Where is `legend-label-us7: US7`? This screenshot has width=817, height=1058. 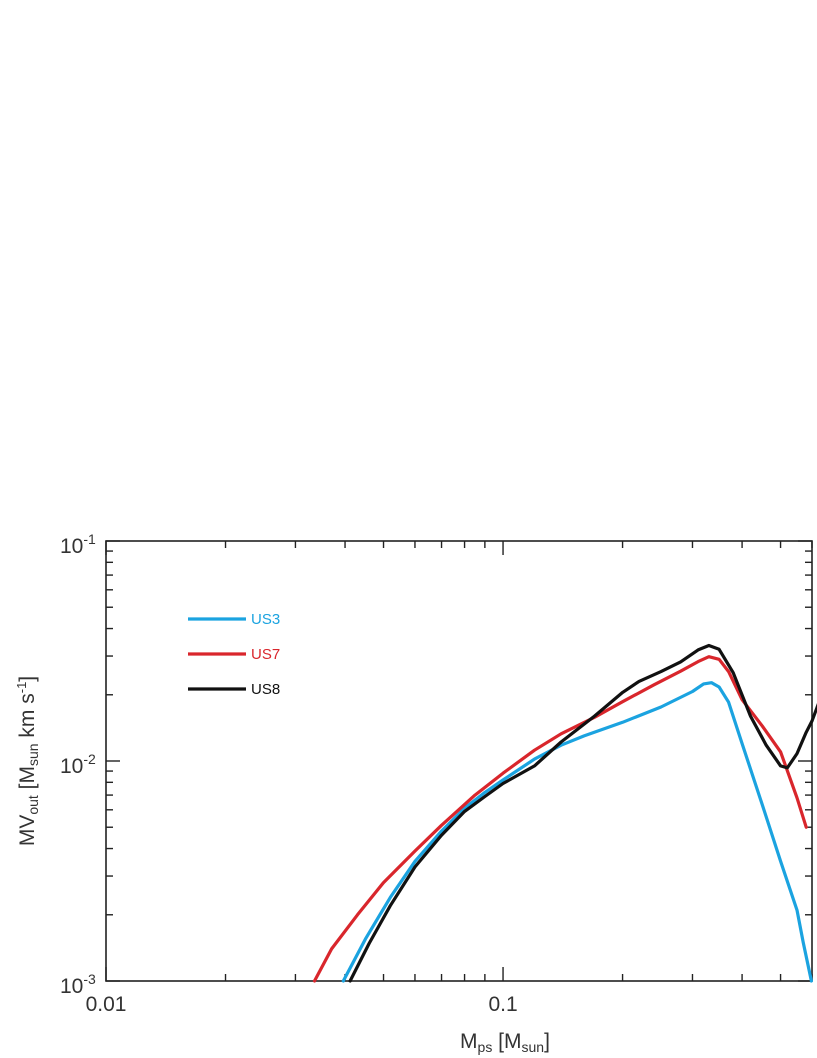
legend-label-us7: US7 is located at coordinates (265, 654).